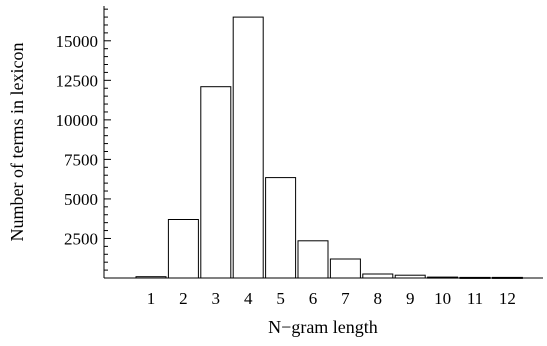 This screenshot has height=346, width=547. What do you see at coordinates (183, 298) in the screenshot?
I see `x-tick-label: 2` at bounding box center [183, 298].